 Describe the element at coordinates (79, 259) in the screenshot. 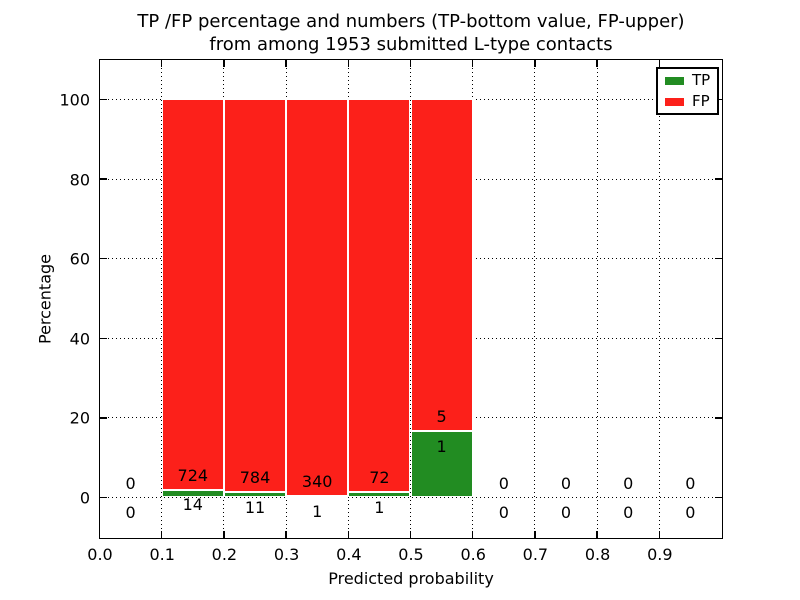

I see `y-tick-label: 60` at that location.